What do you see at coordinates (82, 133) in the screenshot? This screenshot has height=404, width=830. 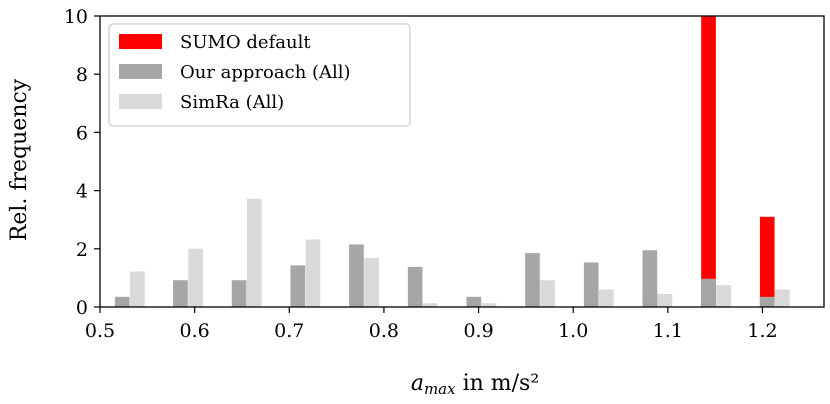 I see `y-tick-label: 6` at bounding box center [82, 133].